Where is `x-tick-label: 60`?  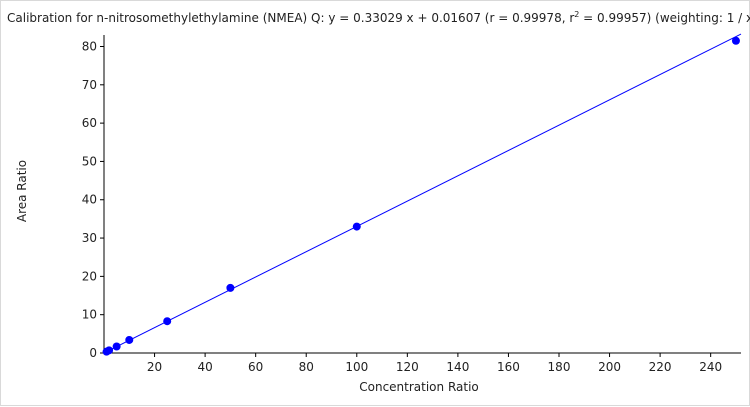
x-tick-label: 60 is located at coordinates (255, 367).